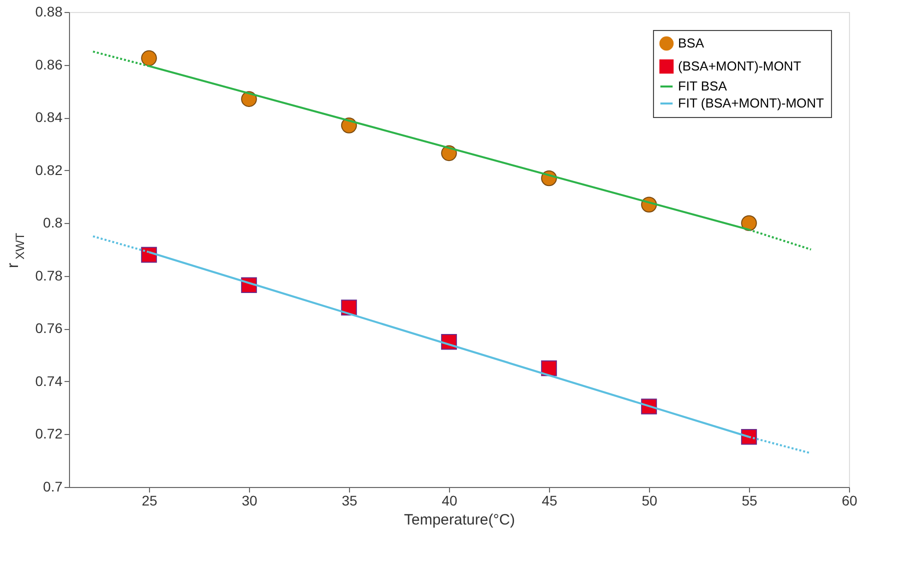 The width and height of the screenshot is (900, 579). Describe the element at coordinates (150, 500) in the screenshot. I see `x-tick-label: 25` at that location.